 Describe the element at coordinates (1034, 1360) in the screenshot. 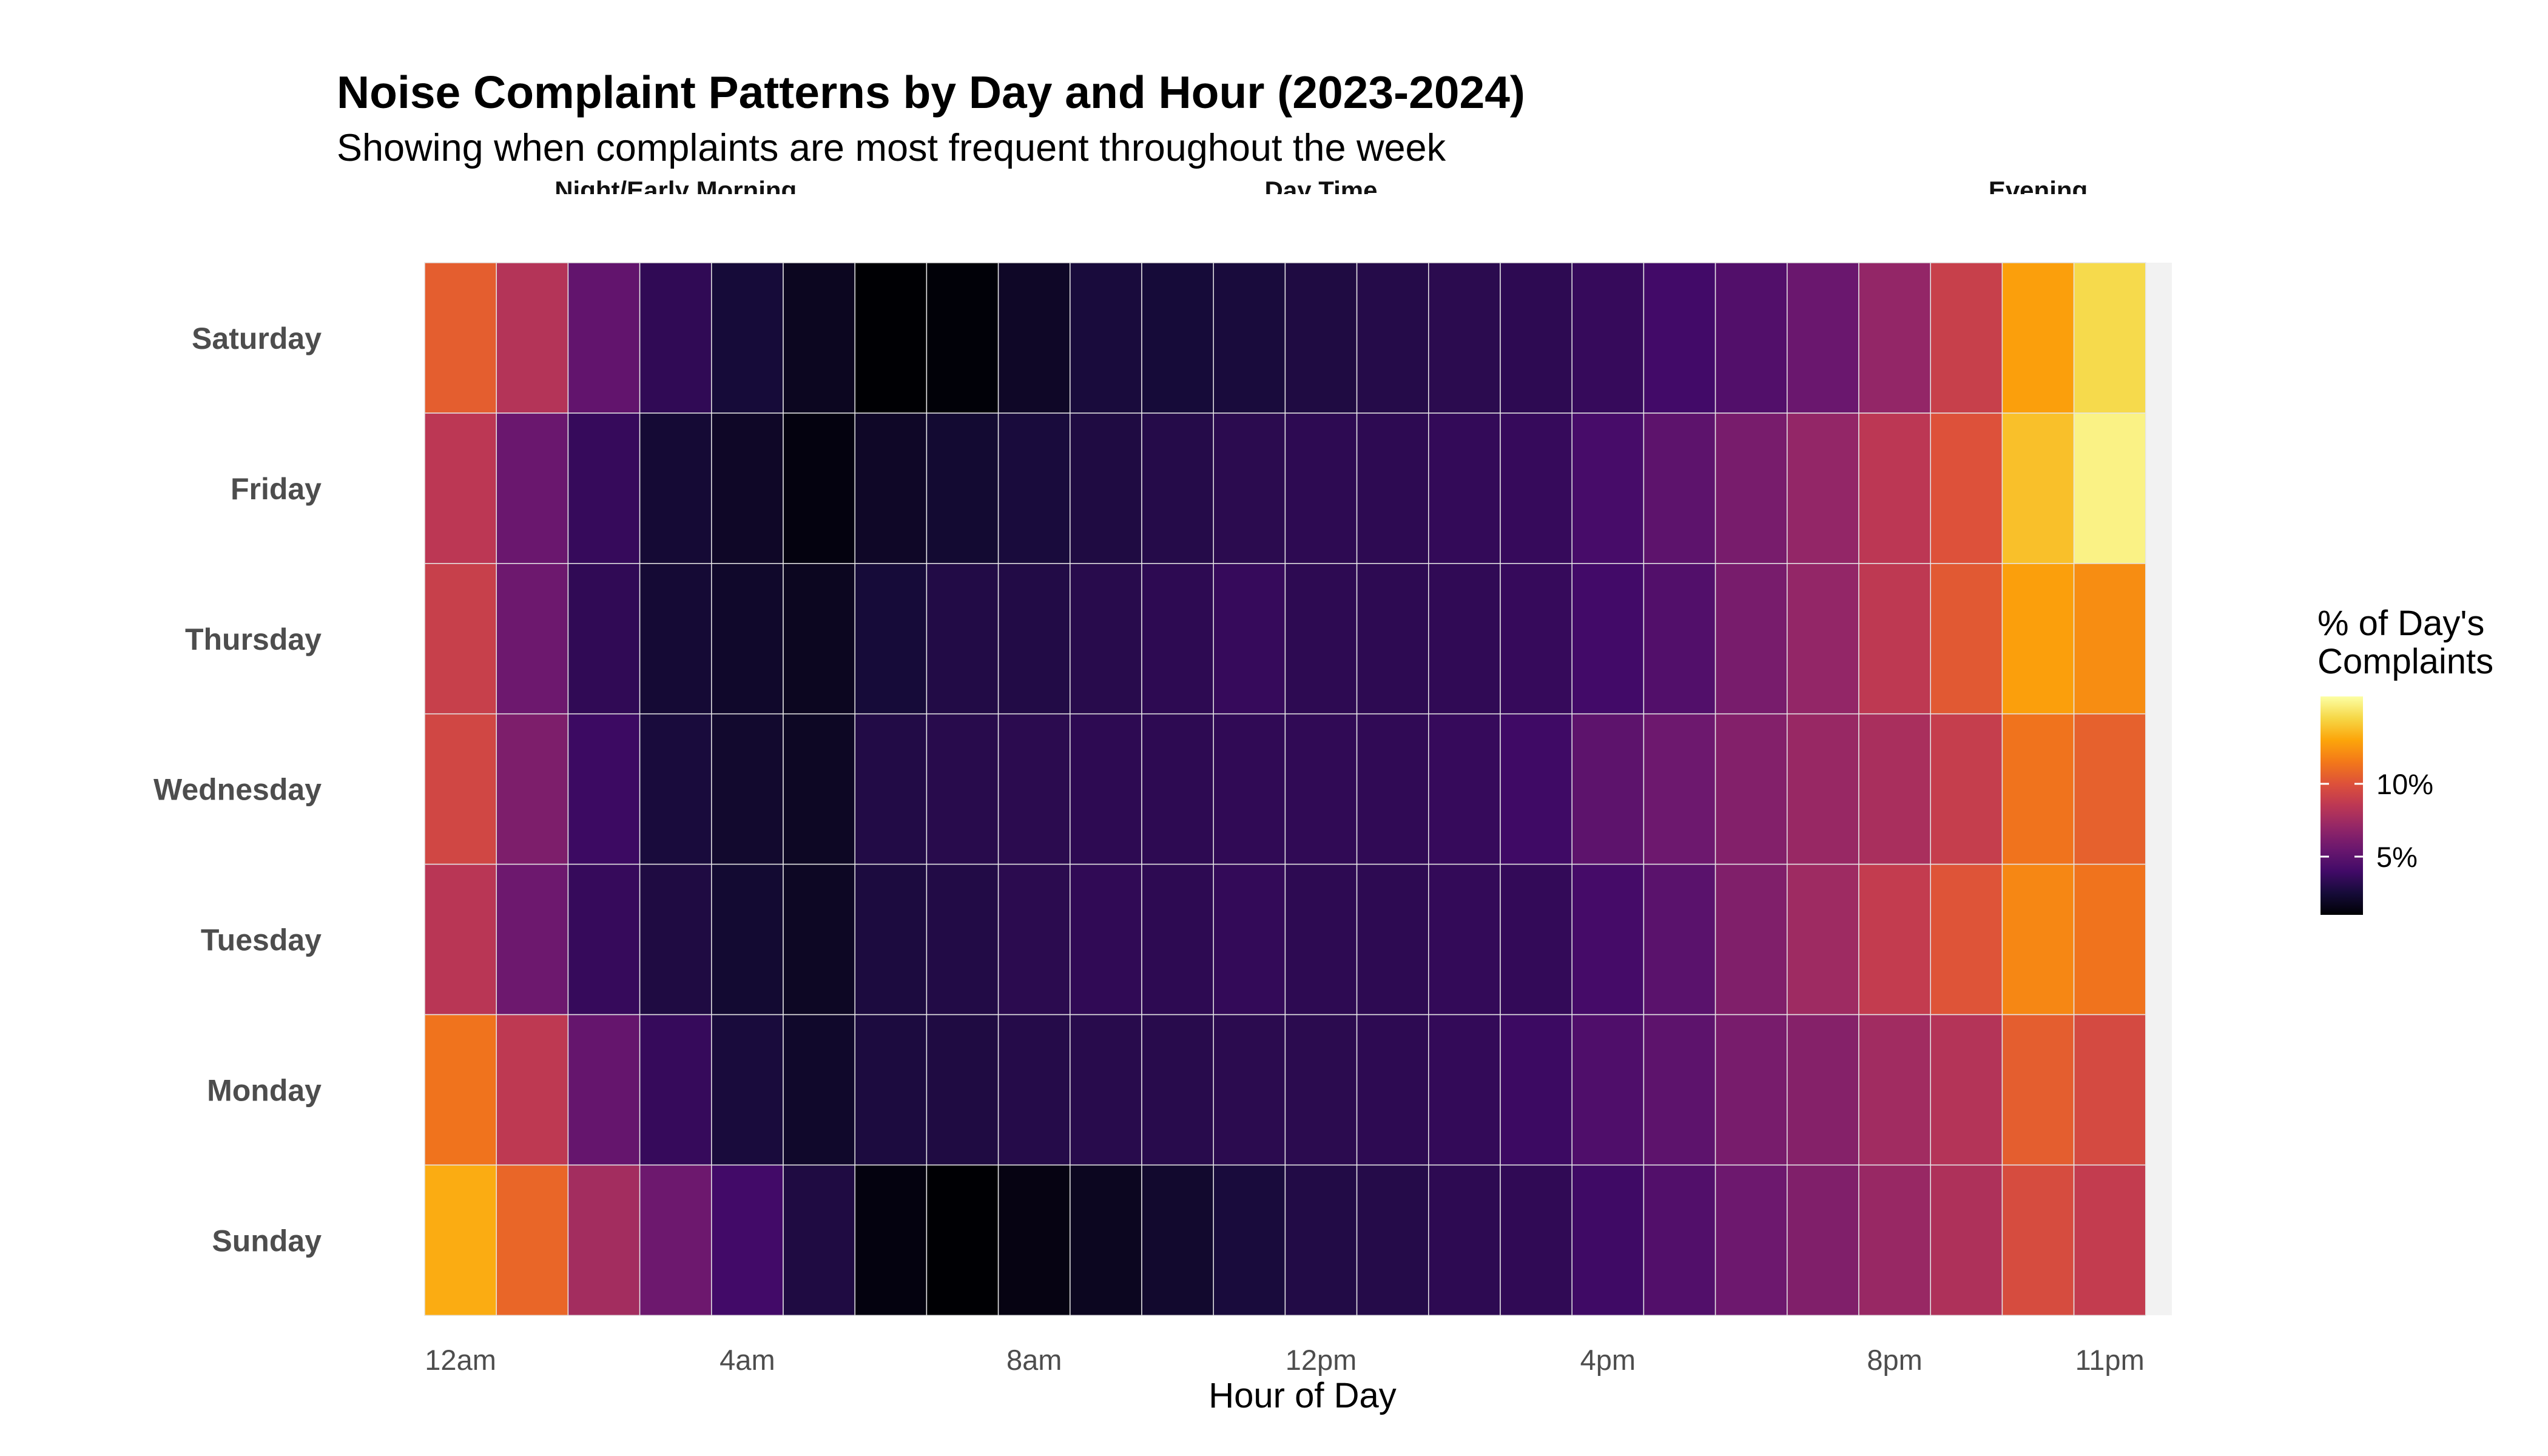

I see `x-tick-label: 8am` at that location.